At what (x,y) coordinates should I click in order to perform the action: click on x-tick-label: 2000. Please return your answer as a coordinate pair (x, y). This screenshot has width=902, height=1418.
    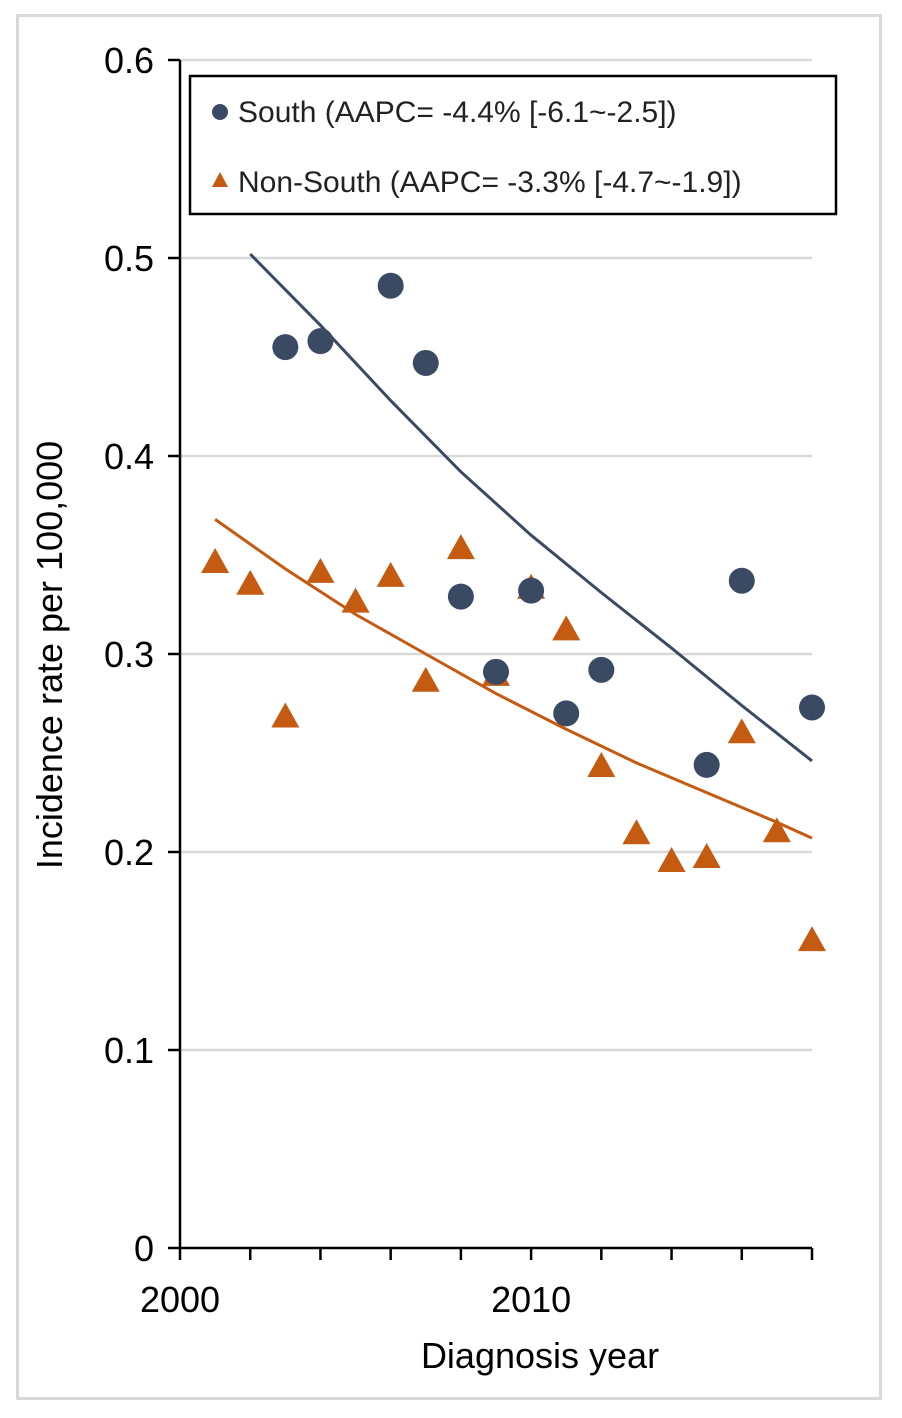
    Looking at the image, I should click on (180, 1299).